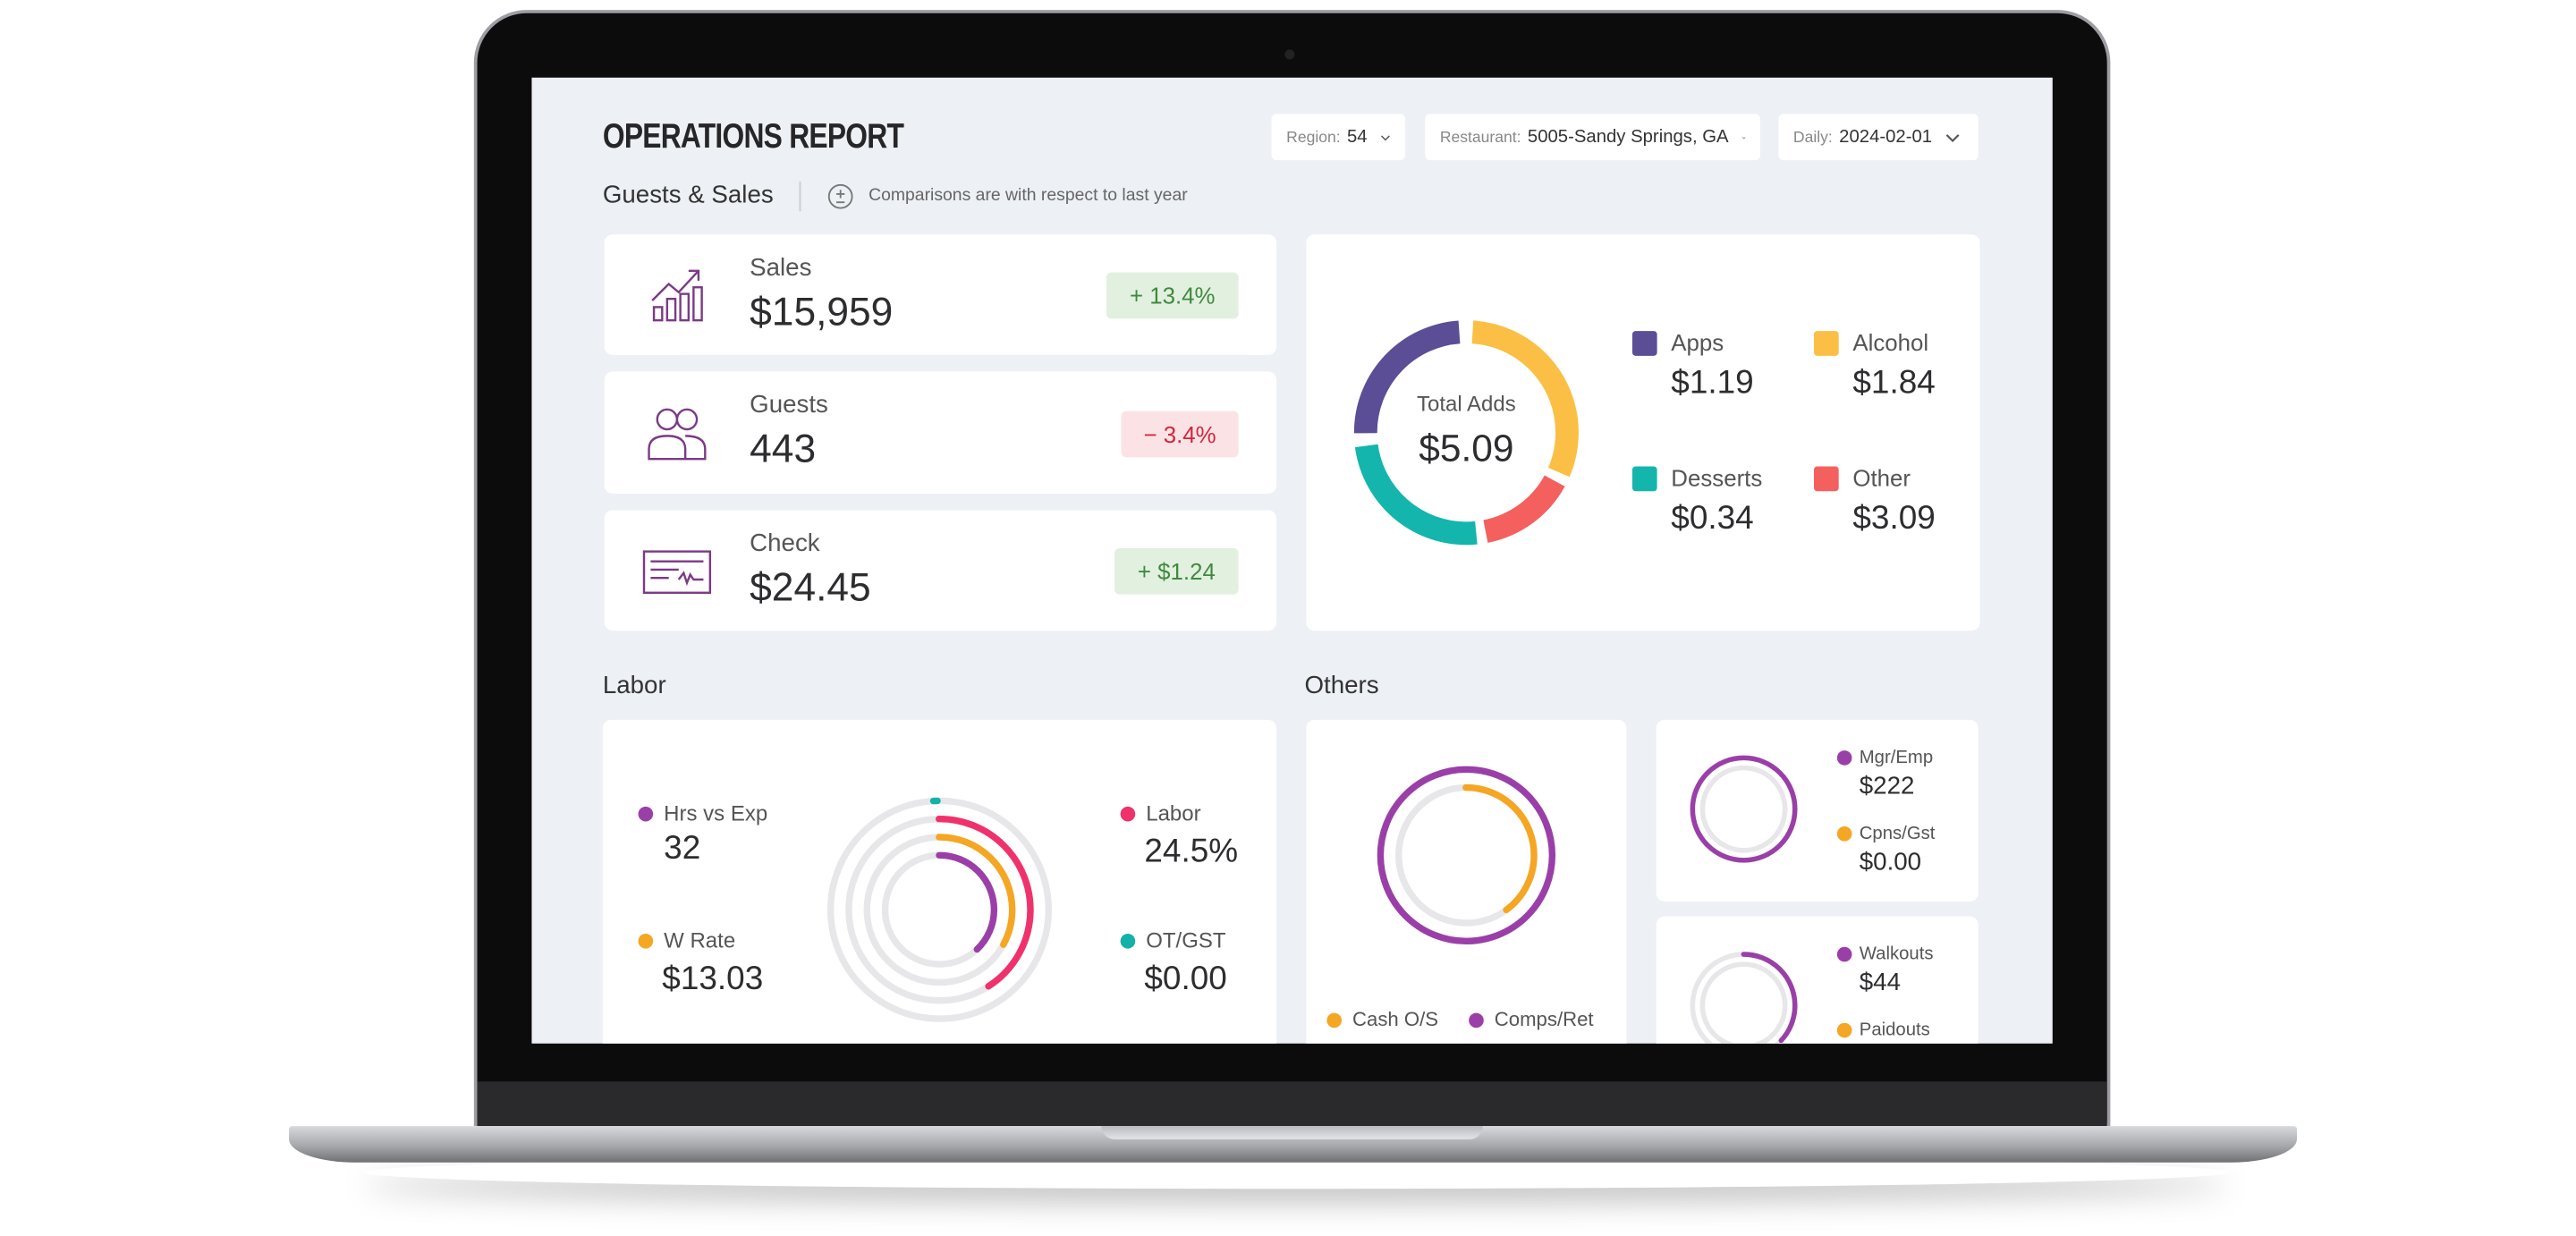 The width and height of the screenshot is (2576, 1236). I want to click on section-title: Labor, so click(634, 686).